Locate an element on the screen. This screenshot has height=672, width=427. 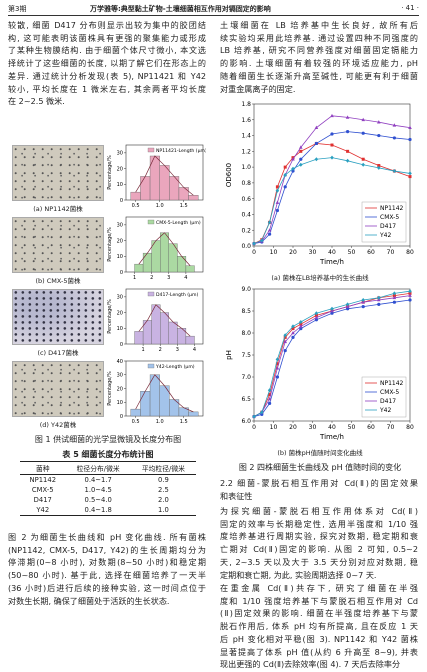
panel-caption: (d) Y42菌株 is located at coordinates (58, 425).